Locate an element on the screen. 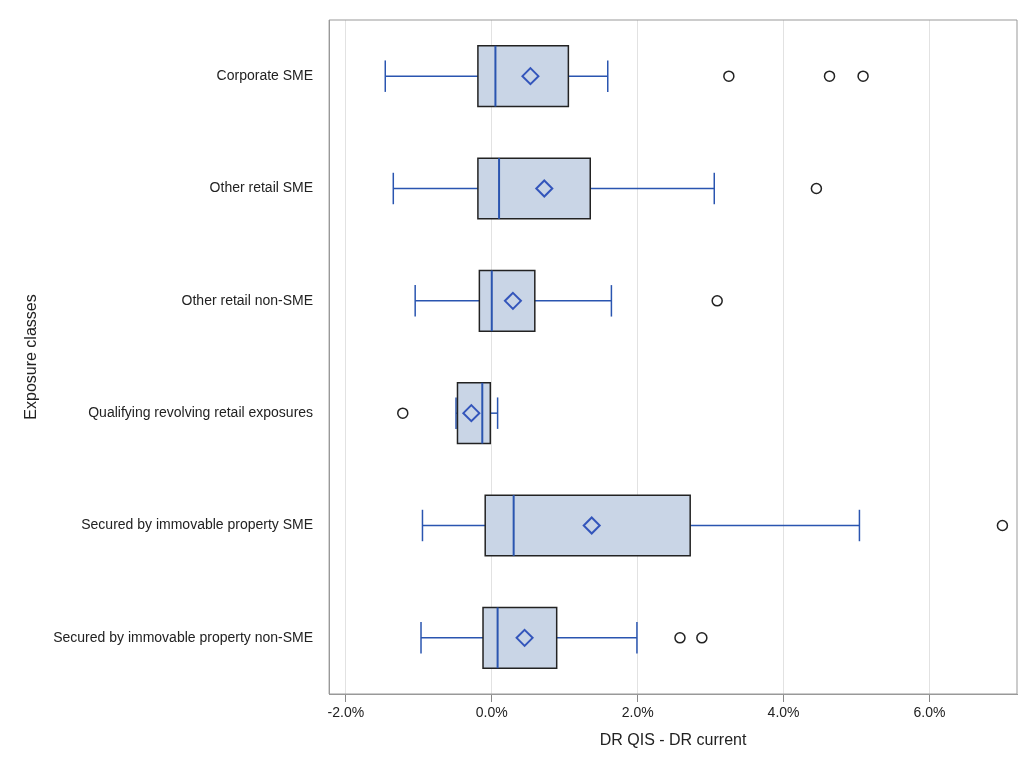  y-tick-label: Qualifying revolving retail exposures is located at coordinates (201, 412).